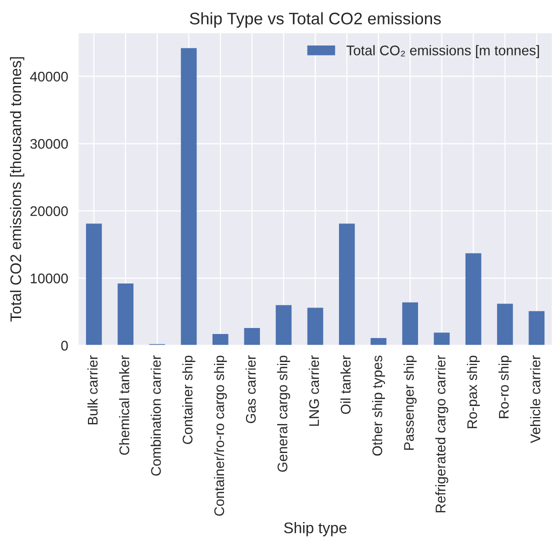 Image resolution: width=558 pixels, height=544 pixels. Describe the element at coordinates (315, 529) in the screenshot. I see `x-axis-title: Ship type` at that location.